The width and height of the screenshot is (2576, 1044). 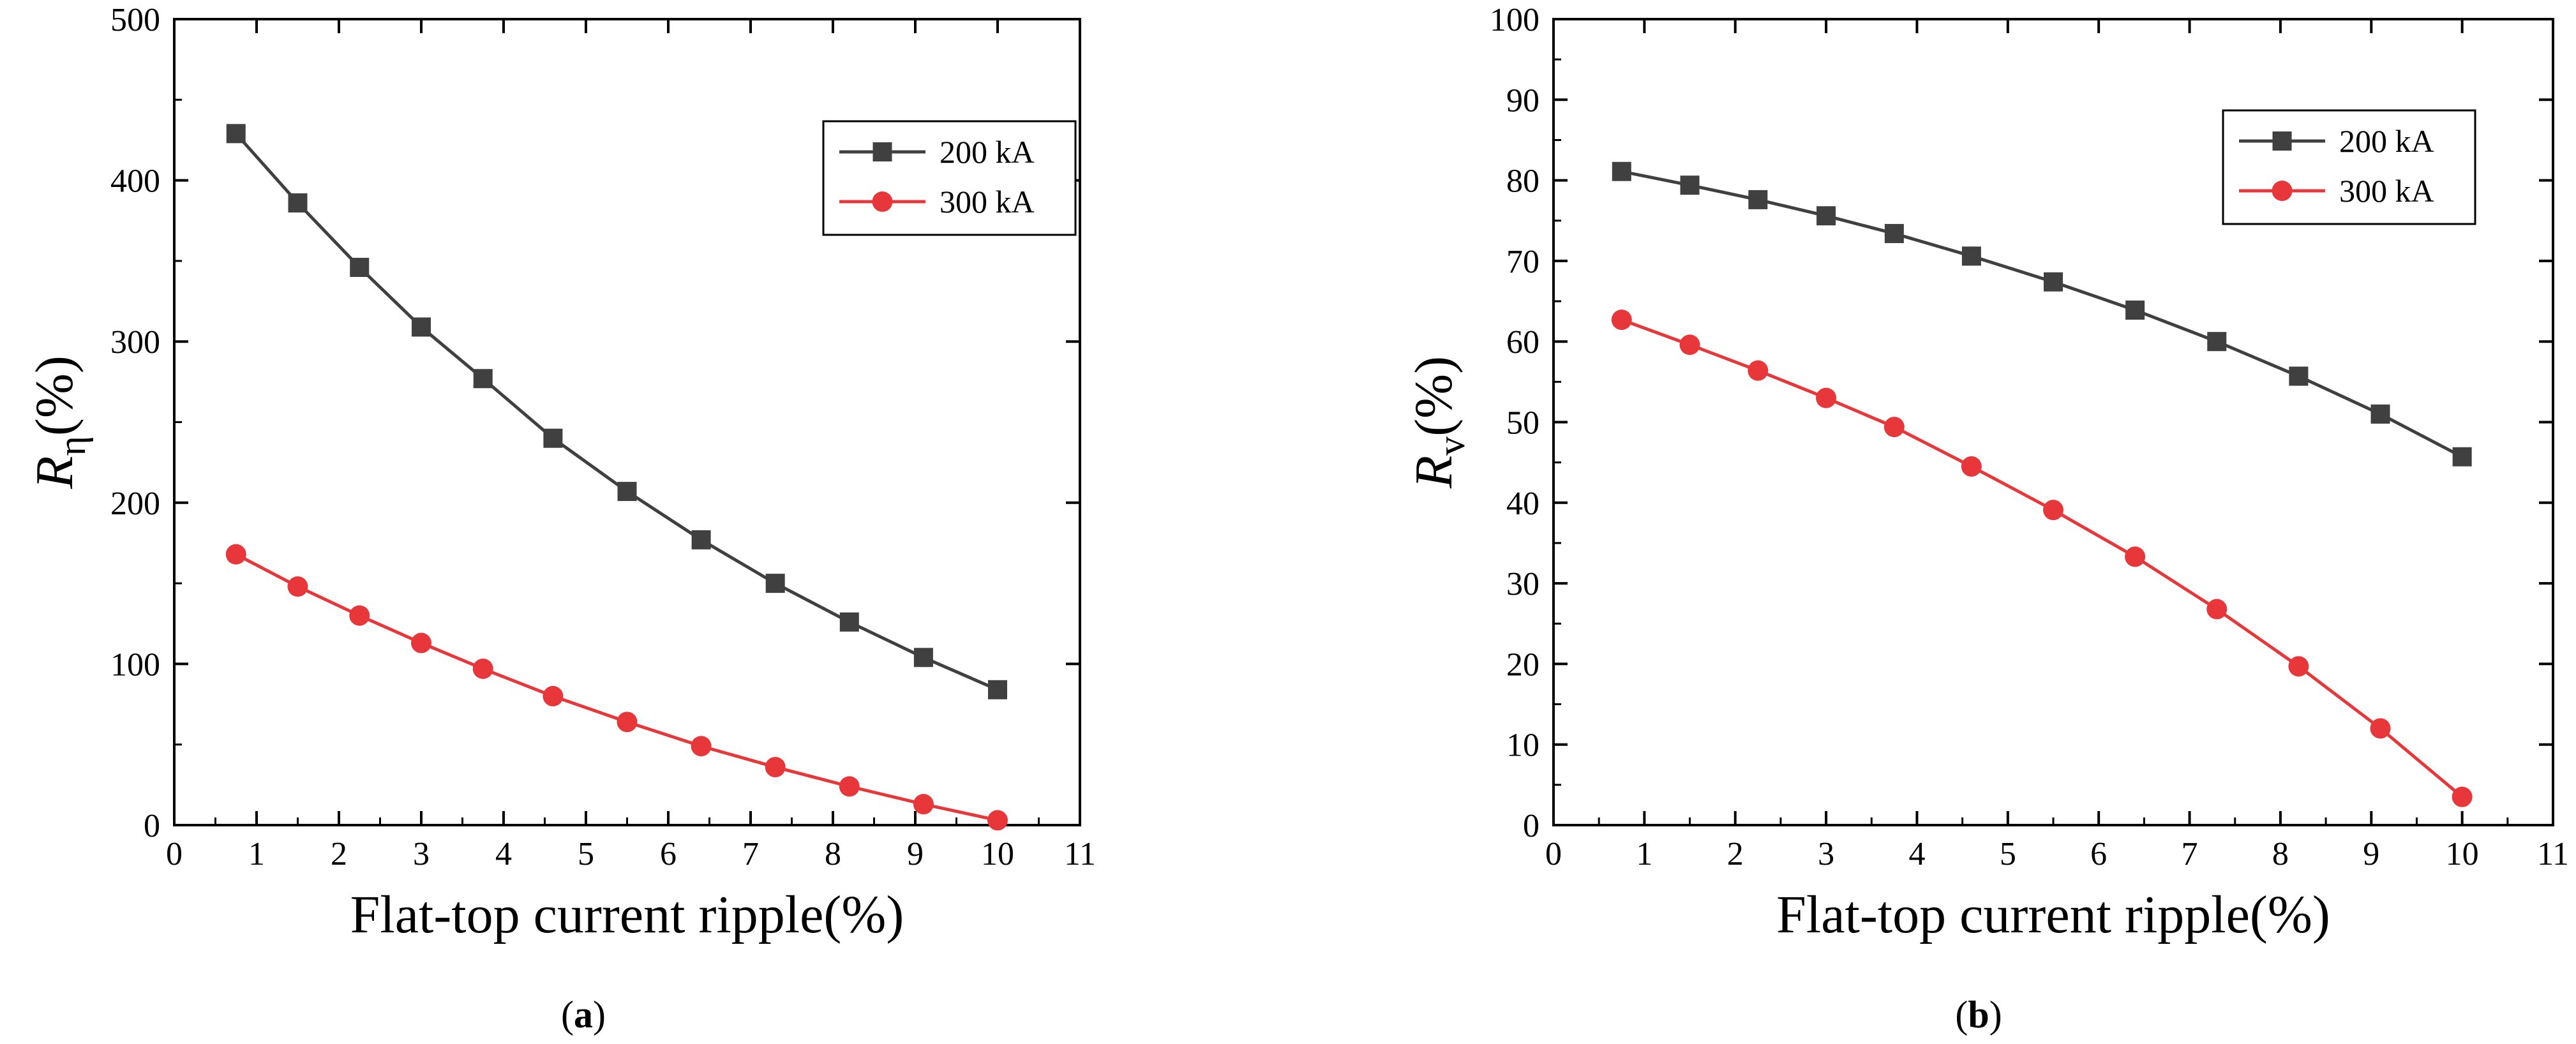 I want to click on chart-a-y-tick-label-2: 200, so click(x=135, y=504).